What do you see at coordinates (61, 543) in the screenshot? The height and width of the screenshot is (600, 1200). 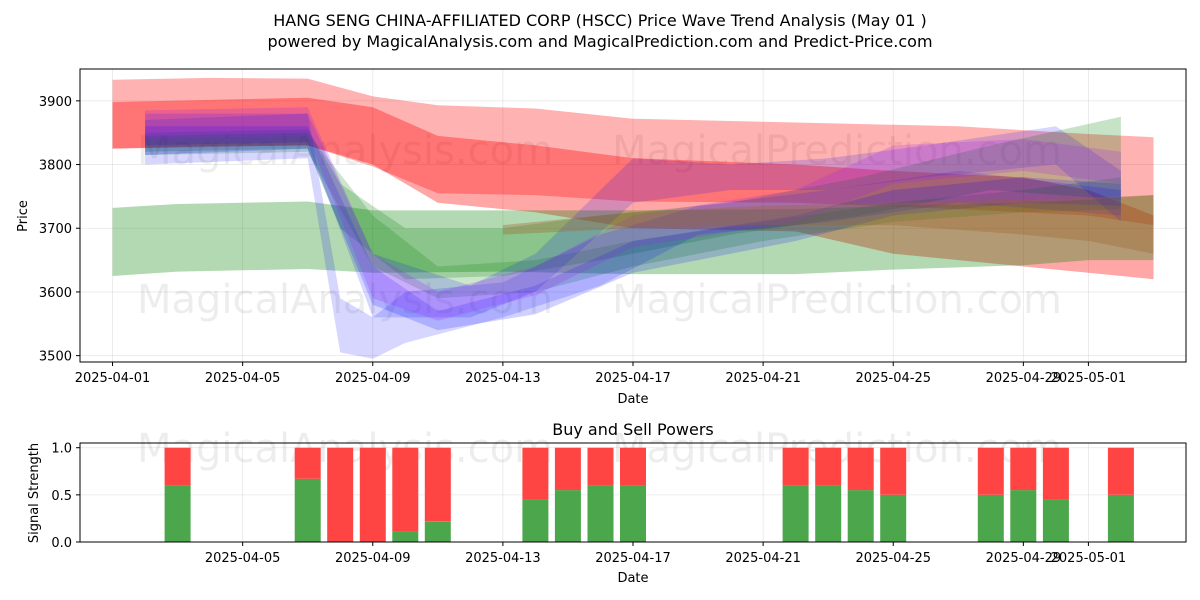 I see `bottom-y-tick-label: 0.0` at bounding box center [61, 543].